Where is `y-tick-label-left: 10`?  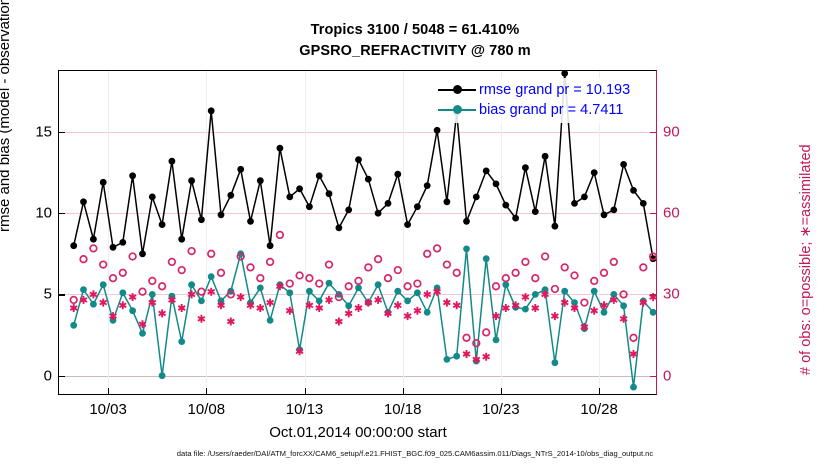
y-tick-label-left: 10 is located at coordinates (43, 213).